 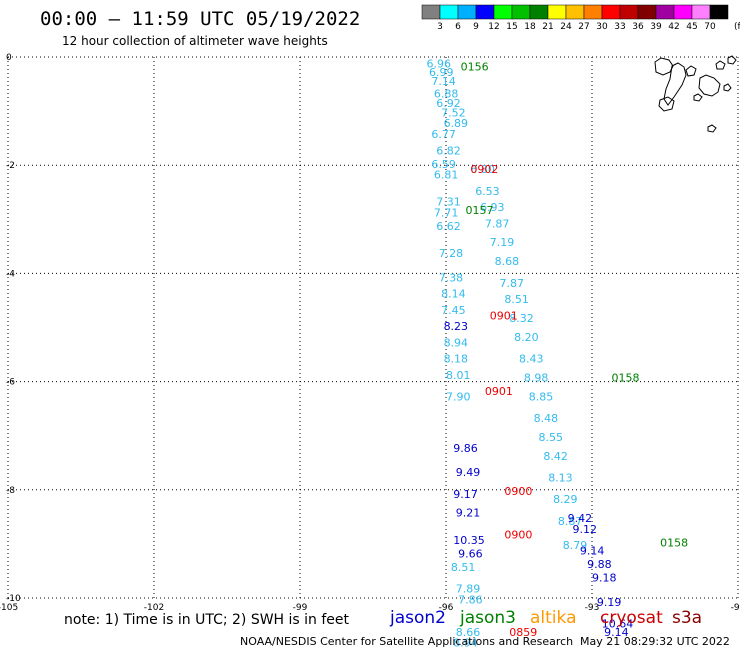 I want to click on data-label-track_right: 8.48, so click(x=546, y=418).